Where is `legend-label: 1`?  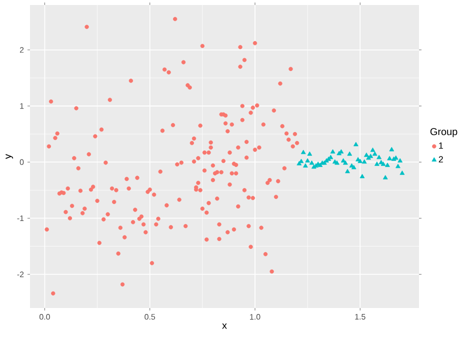 legend-label: 1 is located at coordinates (441, 145).